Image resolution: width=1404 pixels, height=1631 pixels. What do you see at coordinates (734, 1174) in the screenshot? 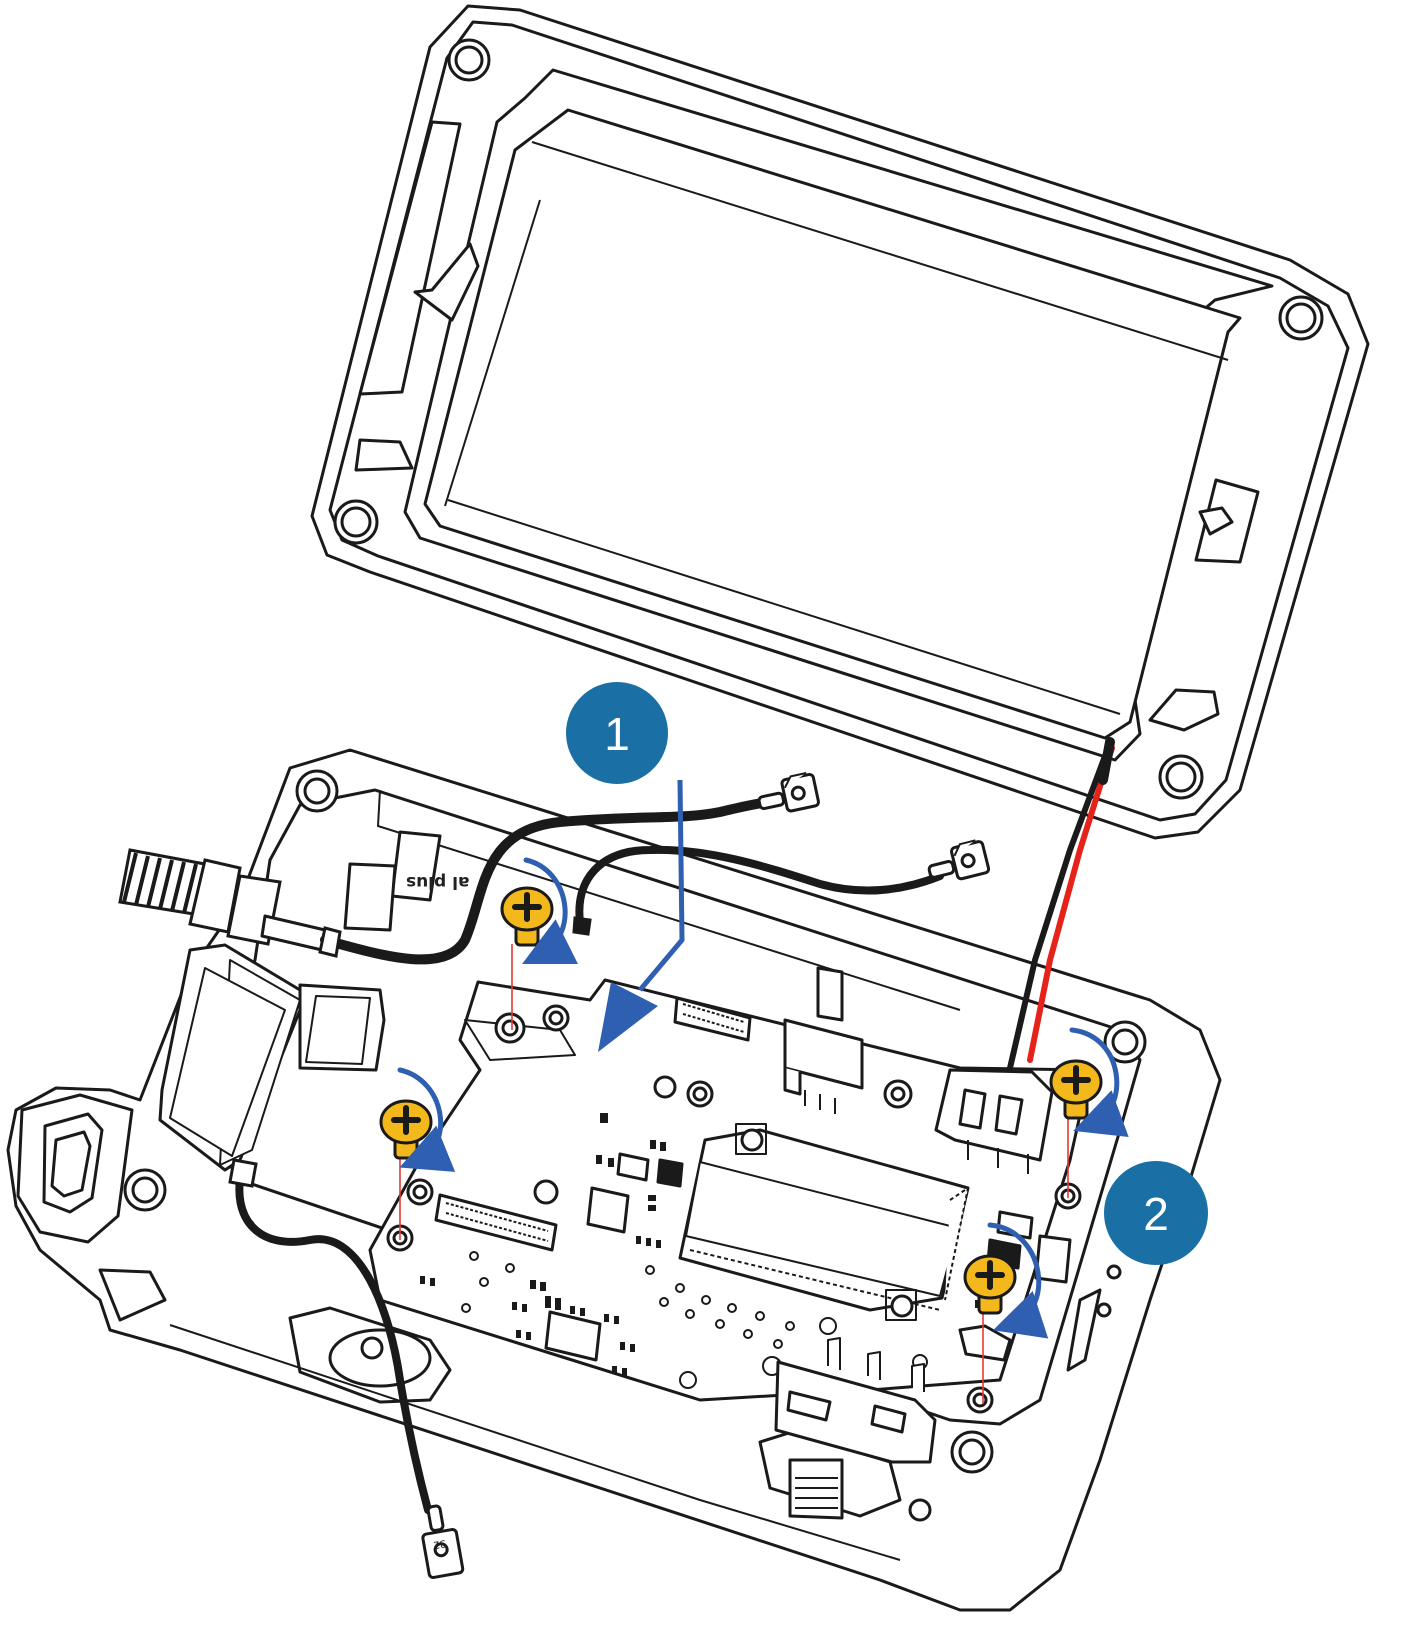
I see `screw-guide-lines` at bounding box center [734, 1174].